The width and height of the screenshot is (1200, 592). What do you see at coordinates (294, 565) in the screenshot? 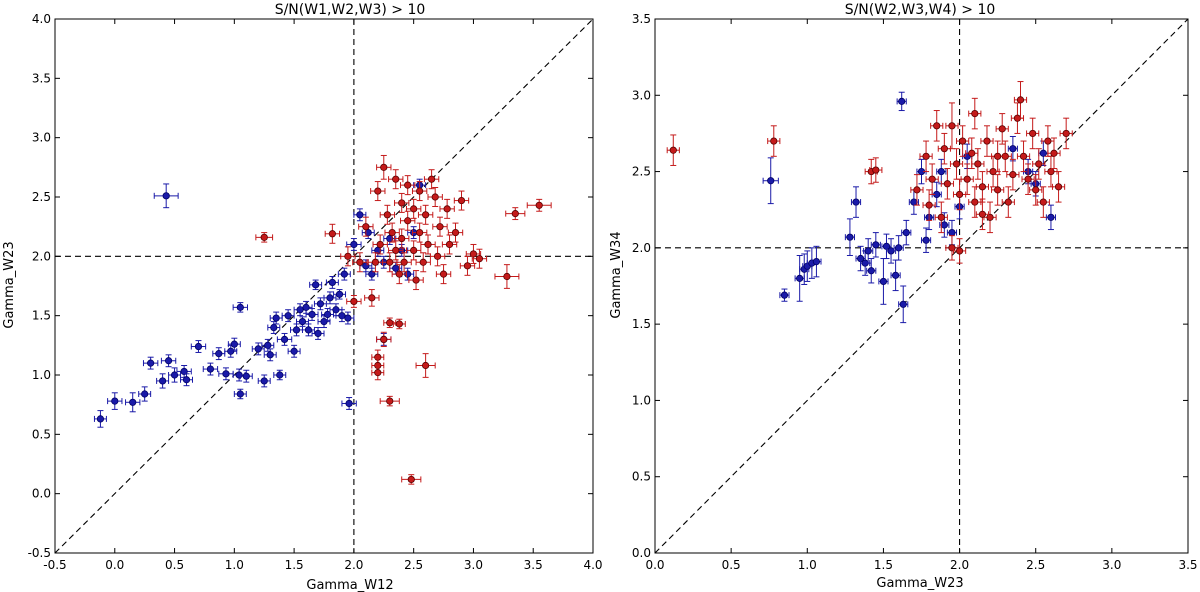
I see `left-x-tick-label: 1.5` at bounding box center [294, 565].